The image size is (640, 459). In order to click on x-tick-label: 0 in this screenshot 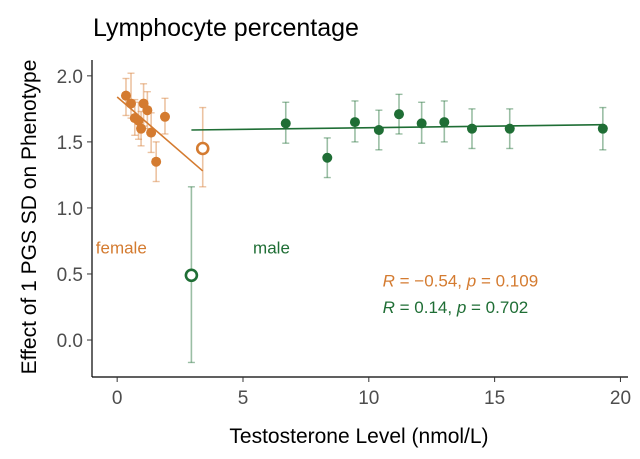, I will do `click(117, 398)`.